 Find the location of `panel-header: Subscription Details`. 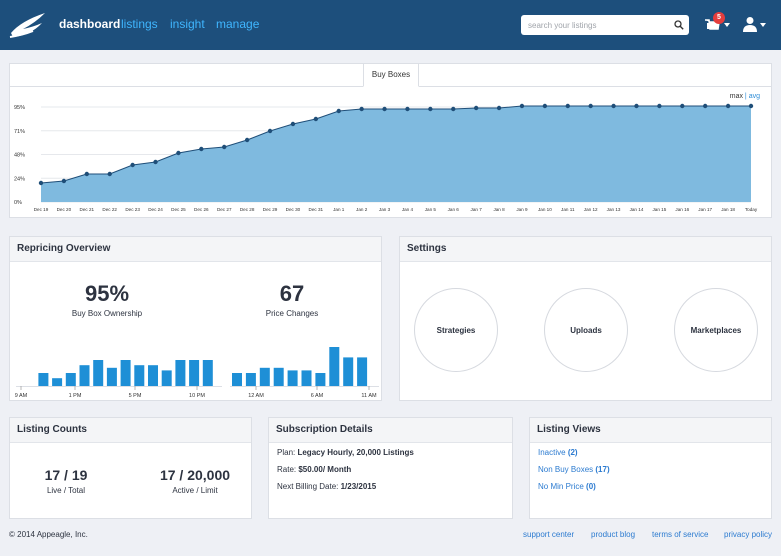

panel-header: Subscription Details is located at coordinates (390, 430).